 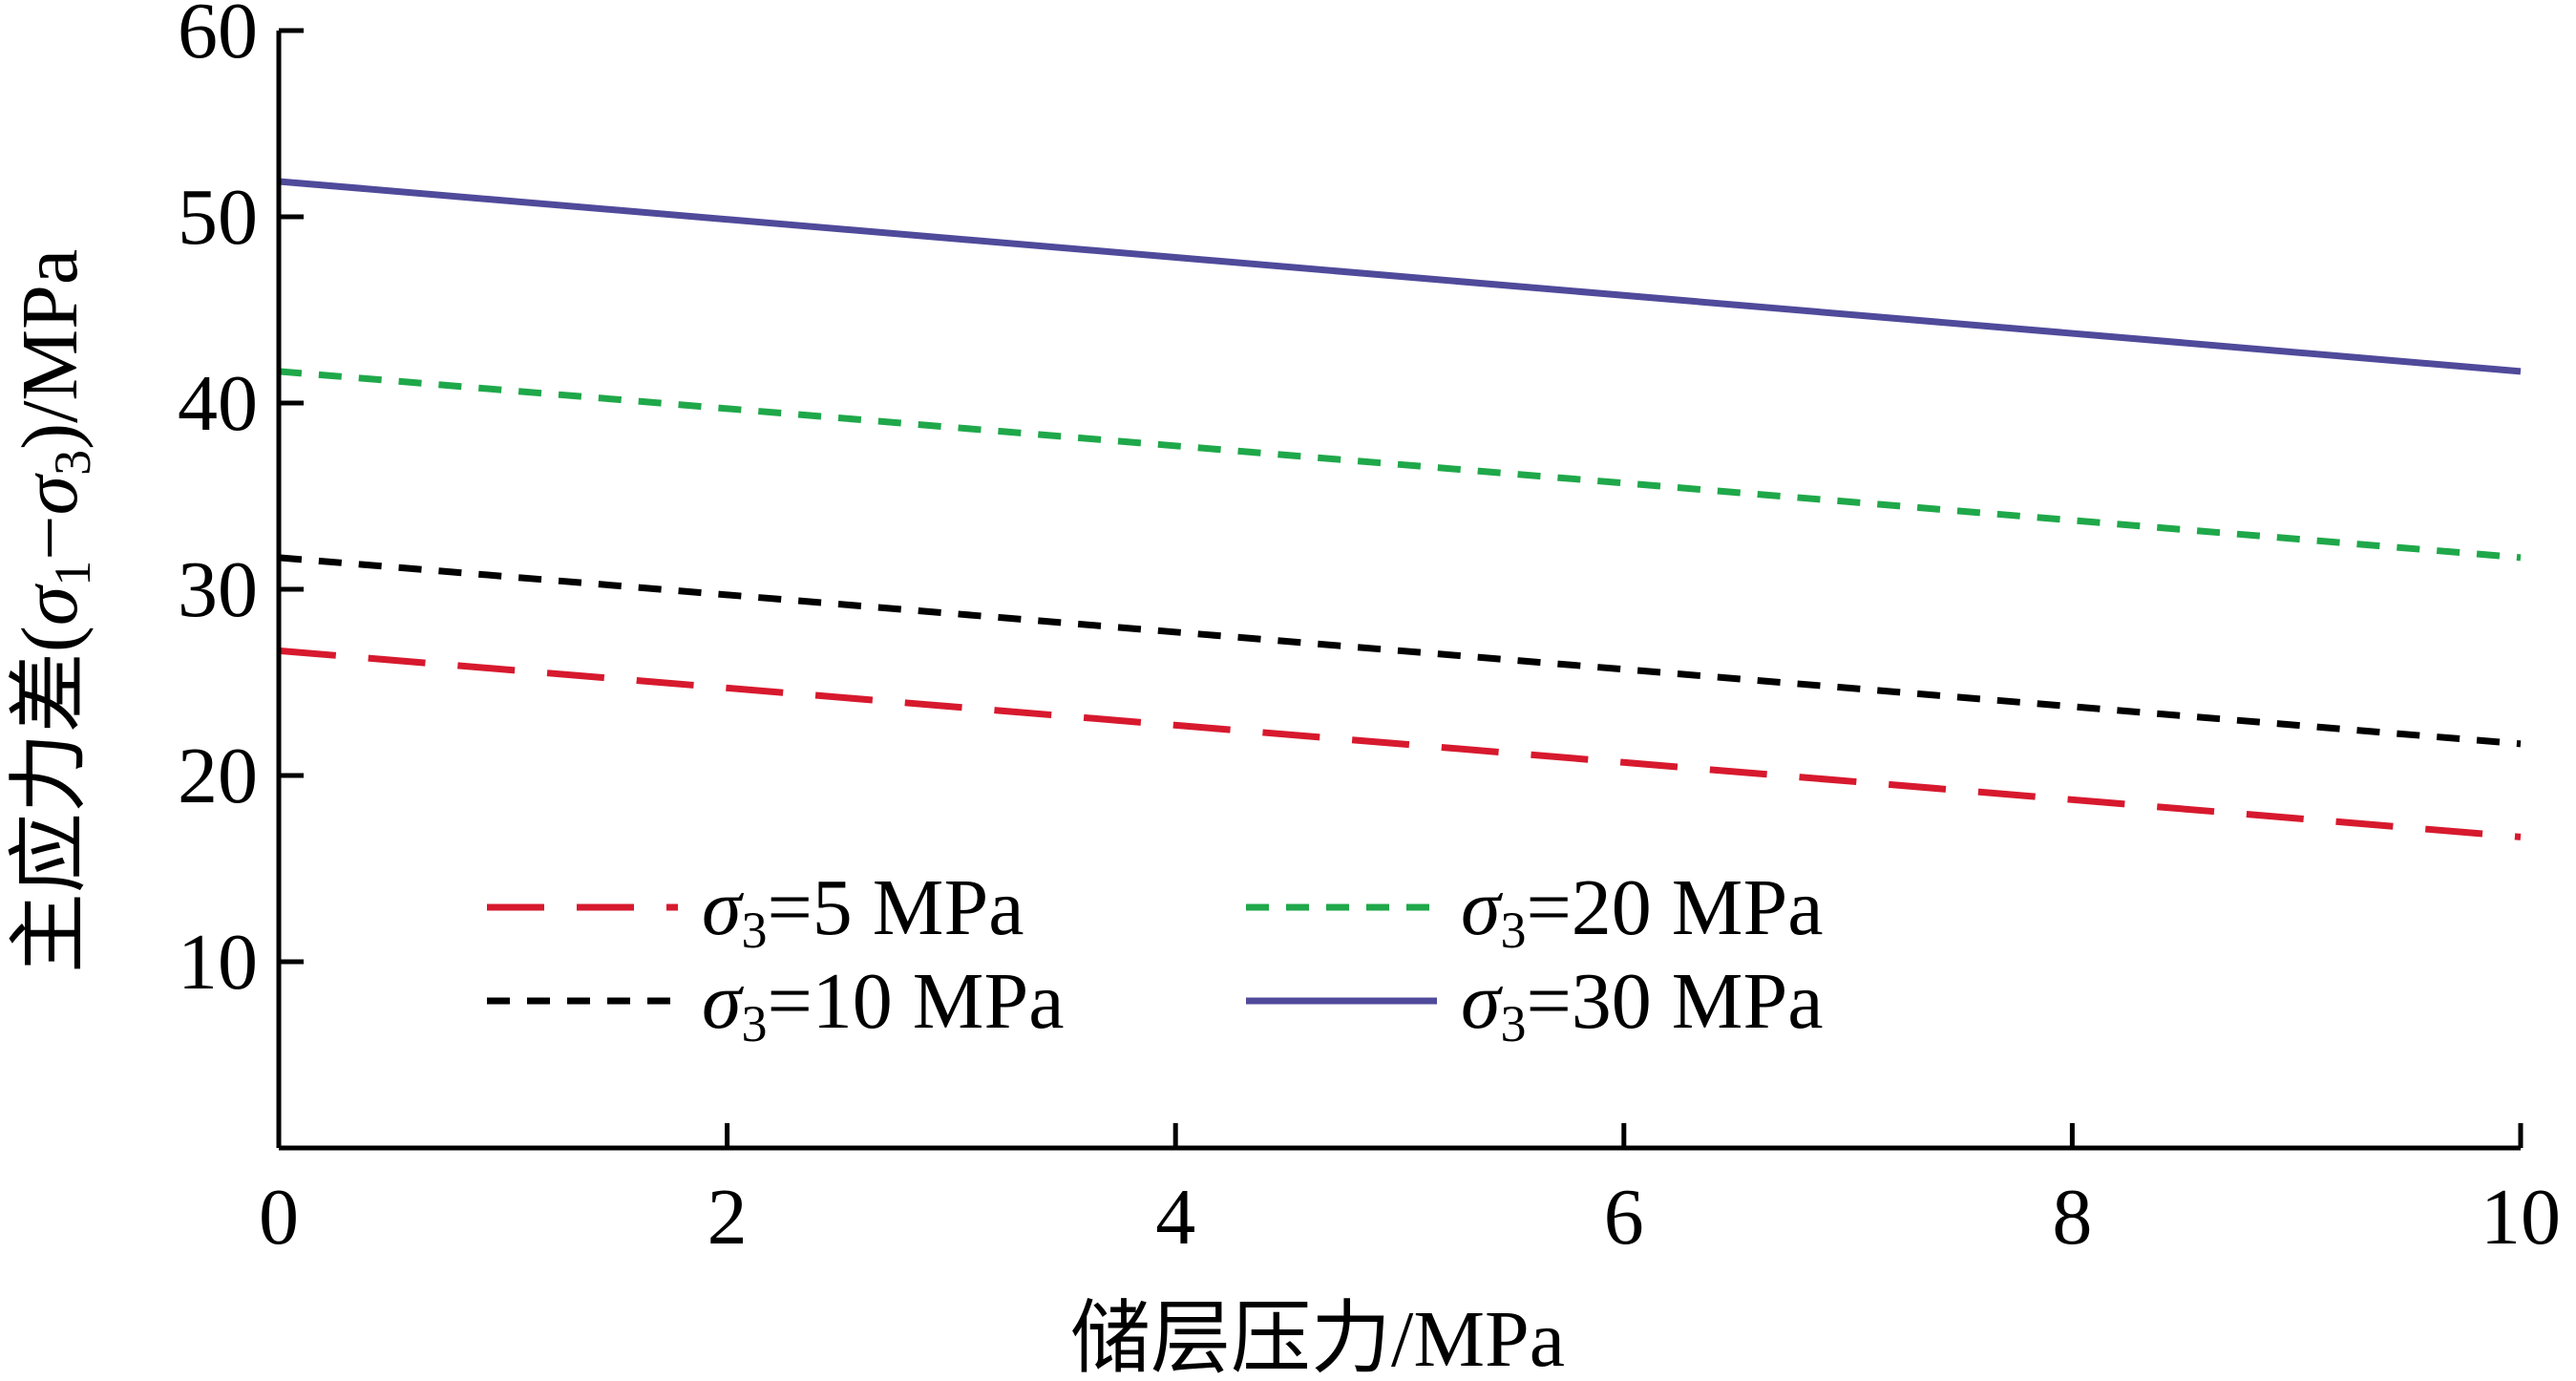 I want to click on y-tick-label: 30, so click(x=218, y=590).